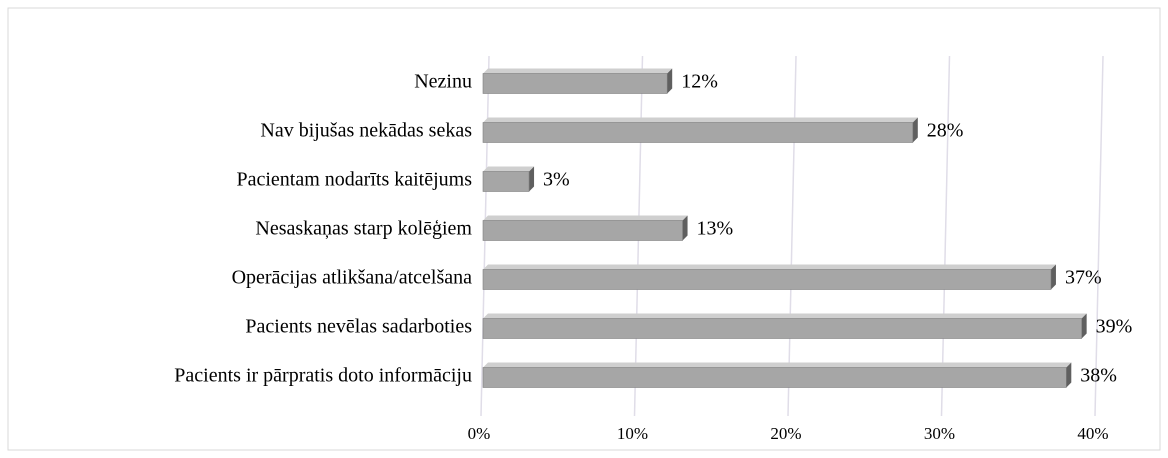  Describe the element at coordinates (939, 433) in the screenshot. I see `x-tick-label: 30%` at that location.